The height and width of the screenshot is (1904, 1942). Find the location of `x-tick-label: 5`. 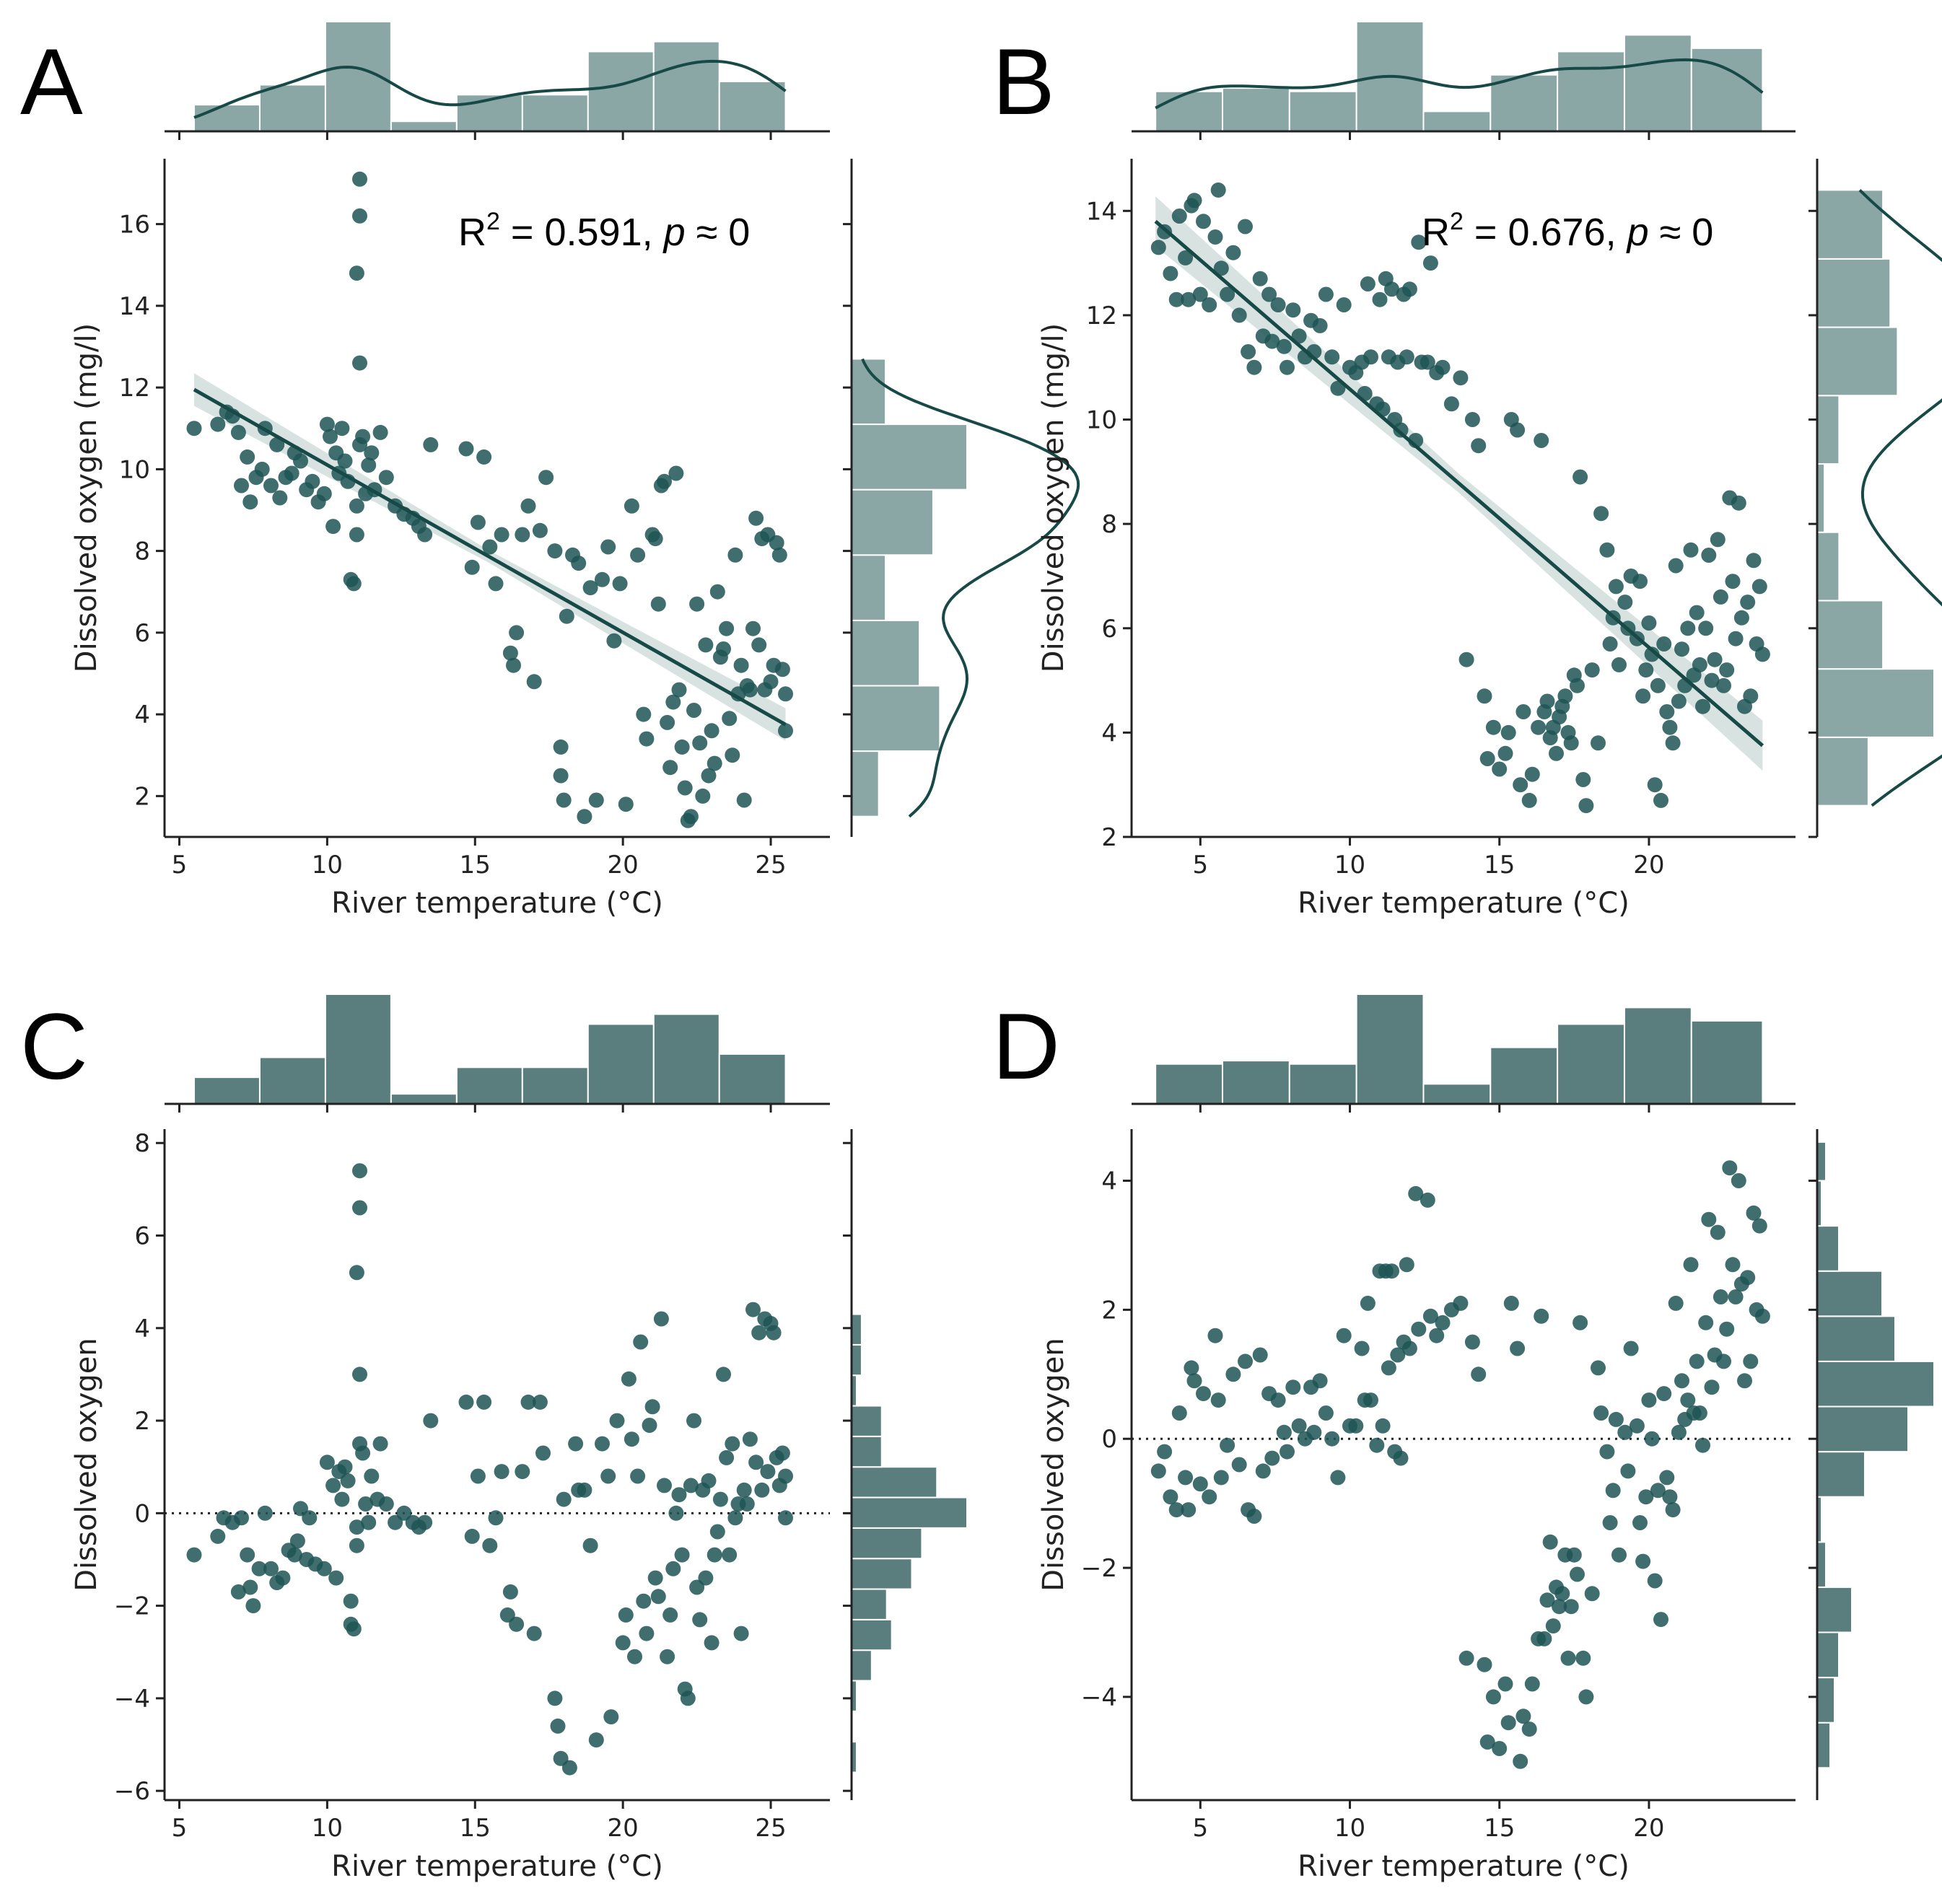

x-tick-label: 5 is located at coordinates (1200, 865).